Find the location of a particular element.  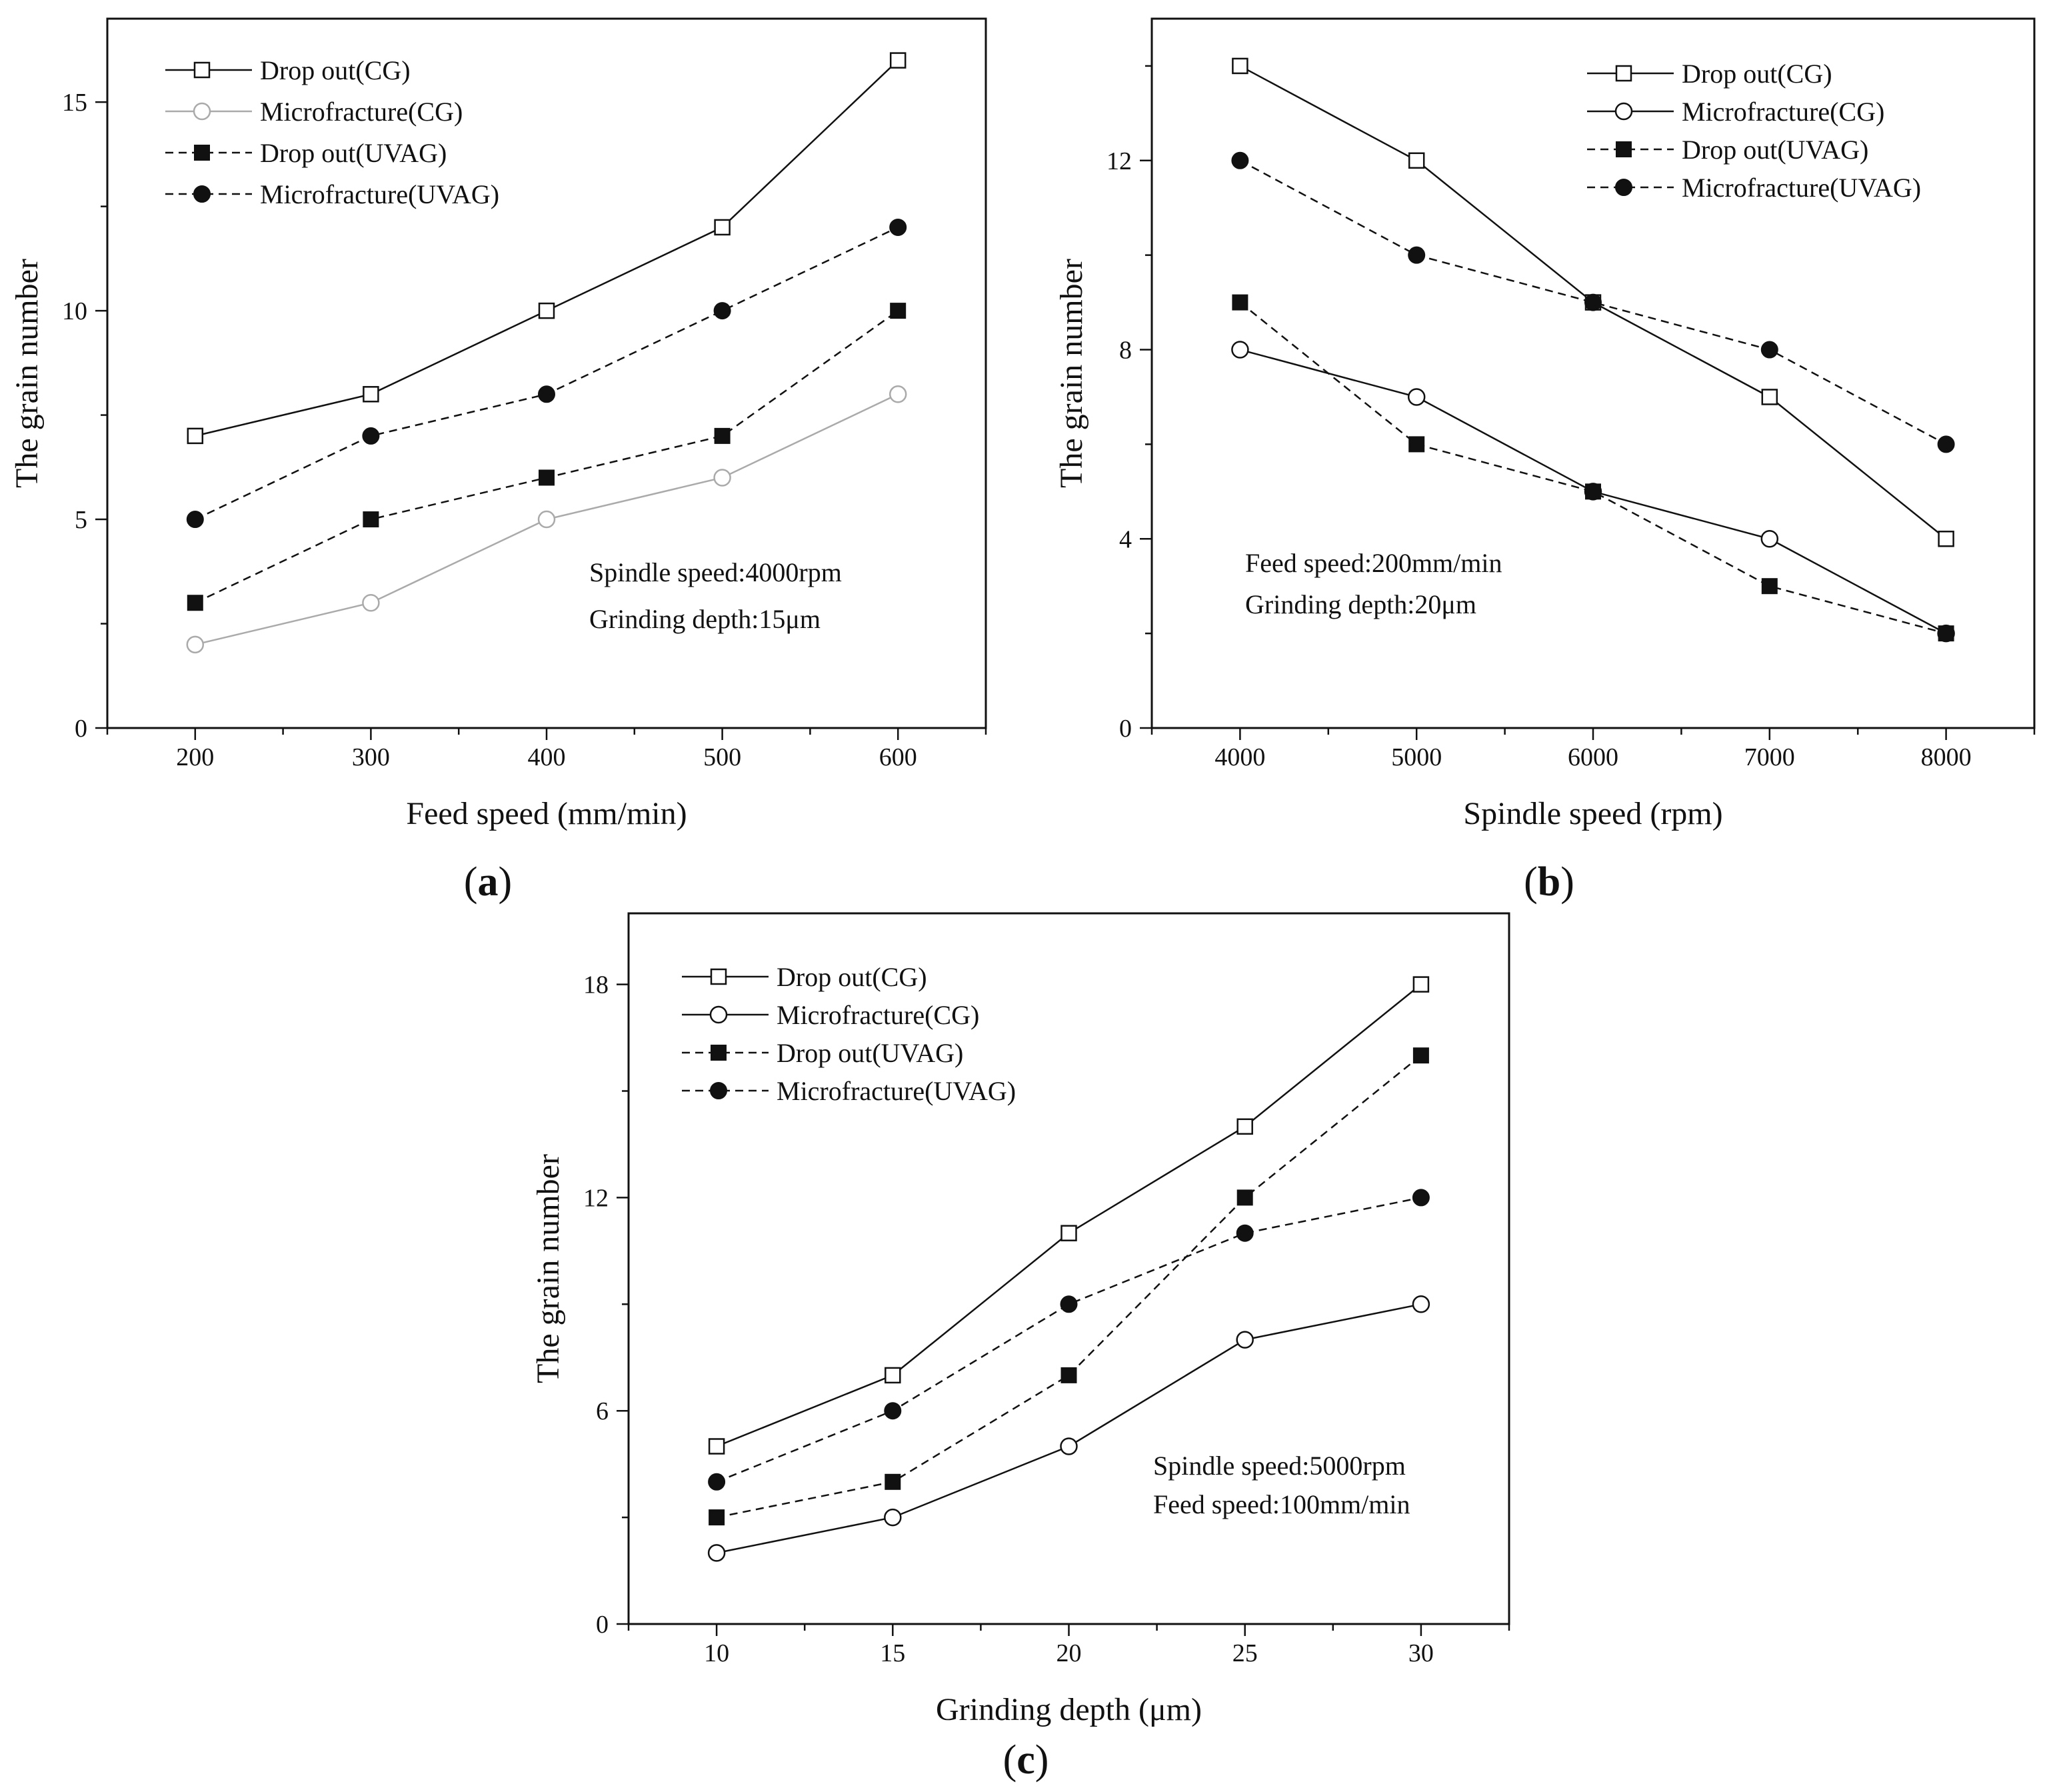

caption-letter: c is located at coordinates (1026, 1760).